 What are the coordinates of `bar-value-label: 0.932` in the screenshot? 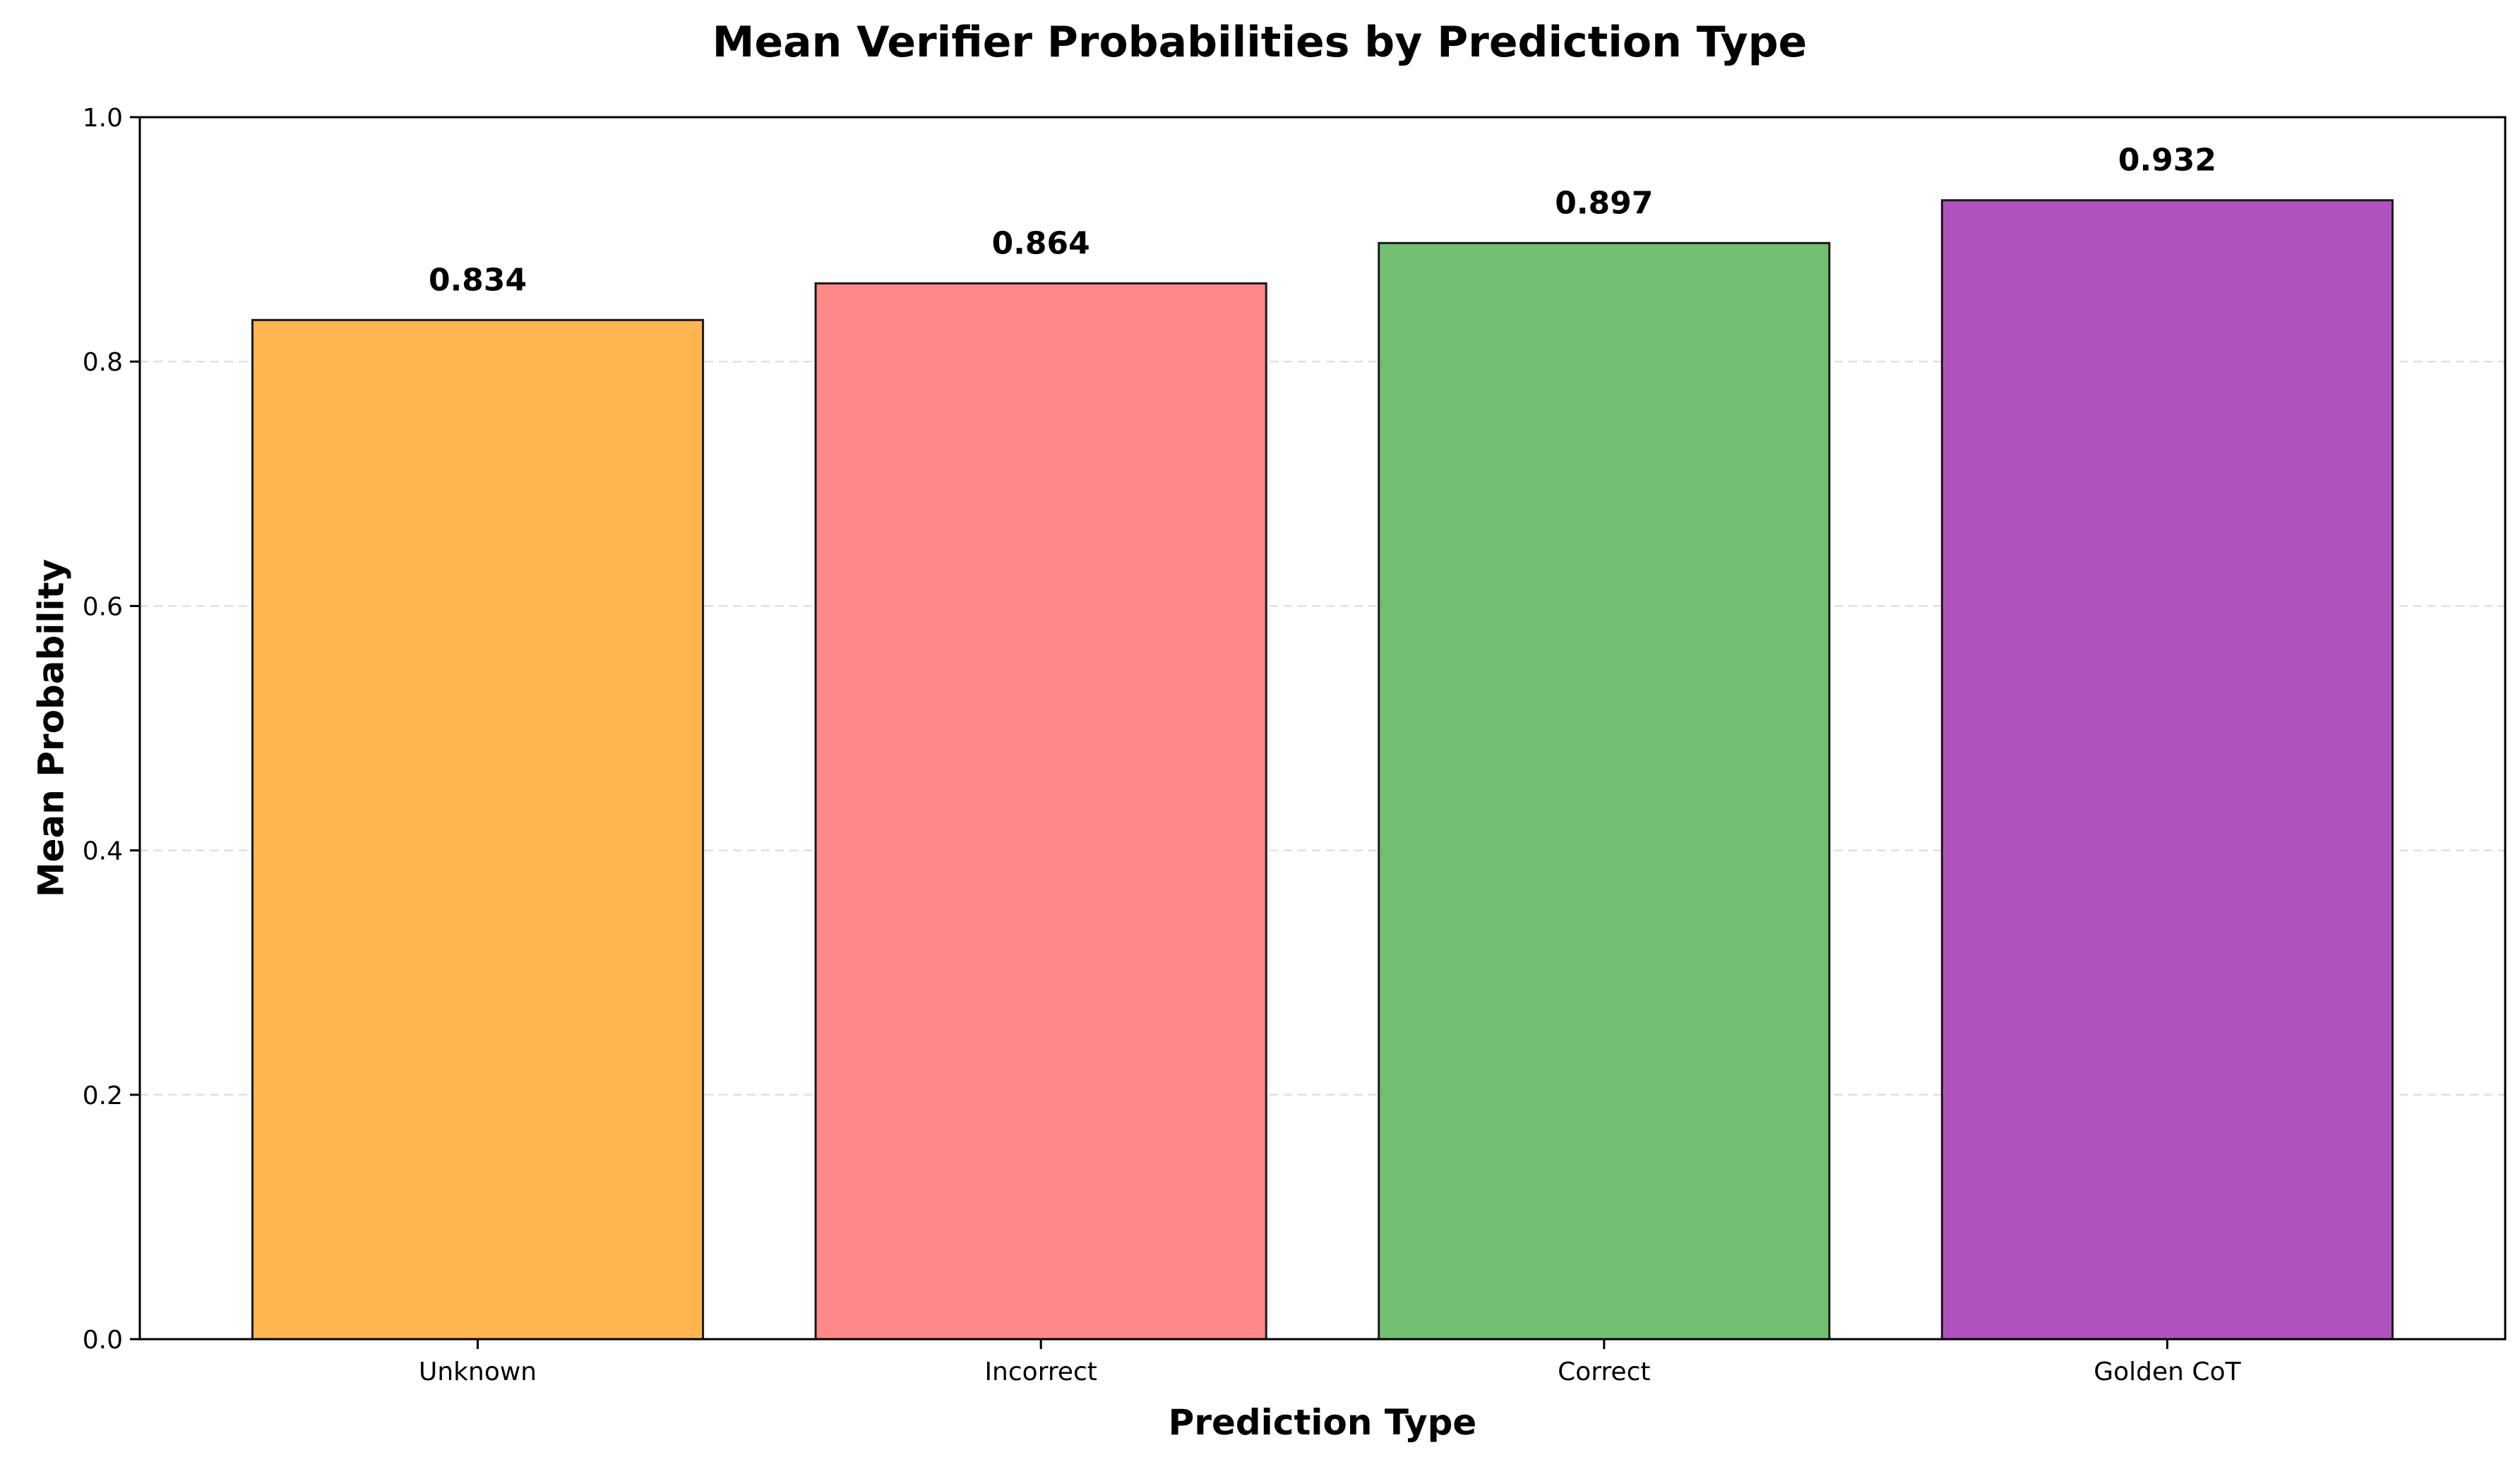 It's located at (2167, 161).